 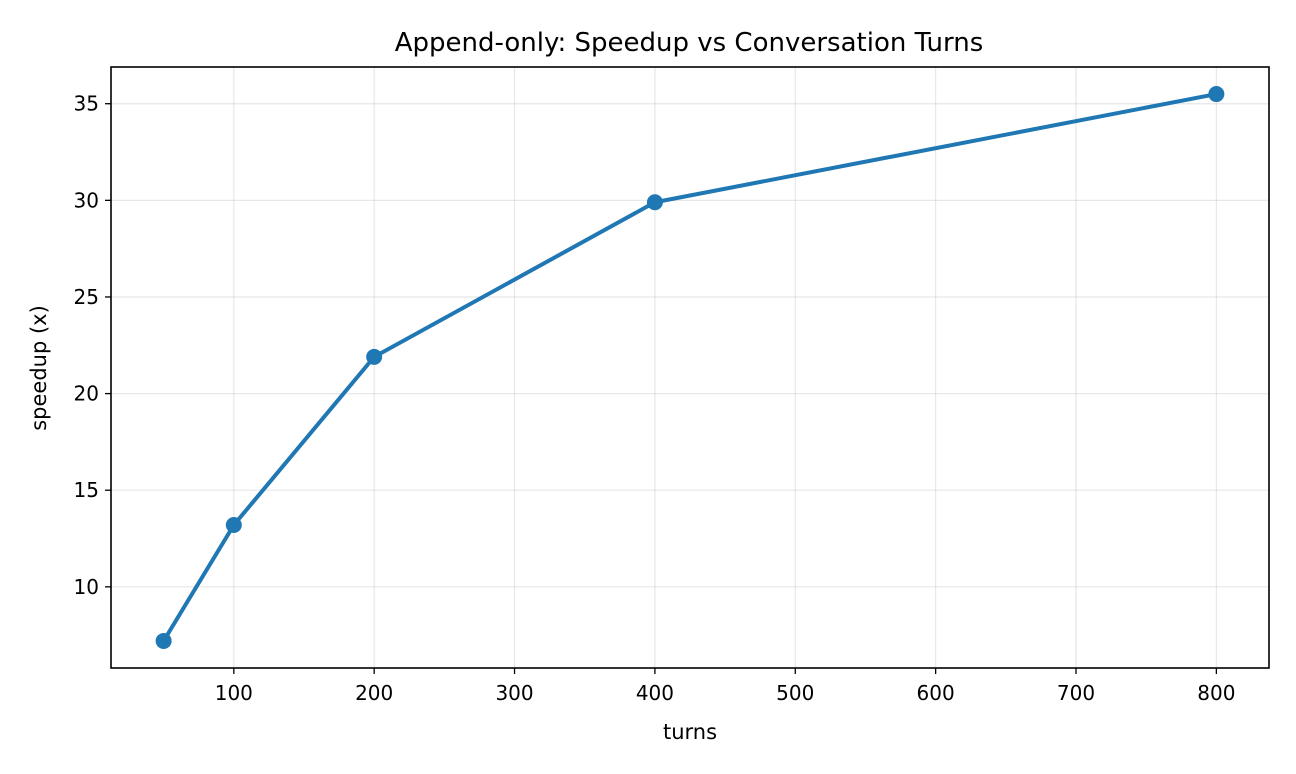 I want to click on x-tick-label: 300, so click(x=514, y=693).